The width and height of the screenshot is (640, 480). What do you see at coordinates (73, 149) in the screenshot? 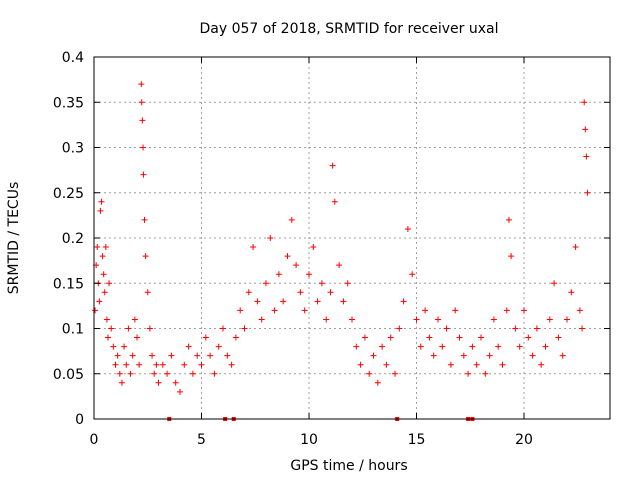
I see `y-tick-label: 0.3` at bounding box center [73, 149].